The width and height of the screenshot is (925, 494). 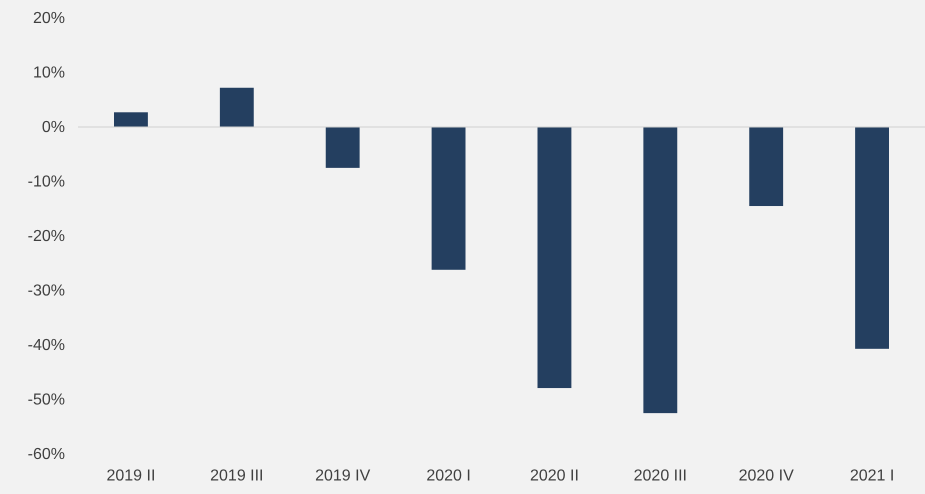 What do you see at coordinates (46, 400) in the screenshot?
I see `y-tick-label: -50%` at bounding box center [46, 400].